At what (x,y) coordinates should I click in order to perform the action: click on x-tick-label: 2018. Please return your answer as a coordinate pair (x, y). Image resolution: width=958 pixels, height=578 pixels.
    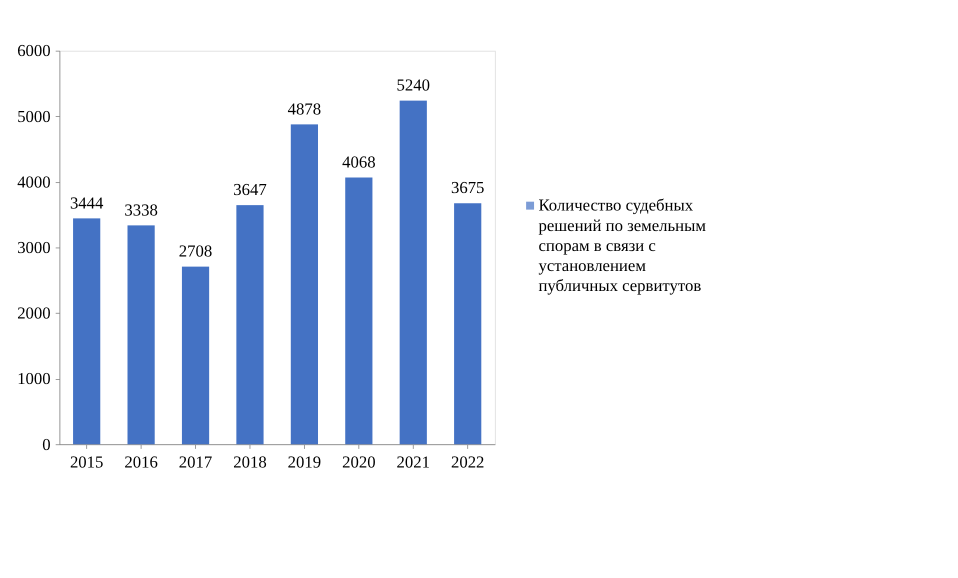
    Looking at the image, I should click on (250, 462).